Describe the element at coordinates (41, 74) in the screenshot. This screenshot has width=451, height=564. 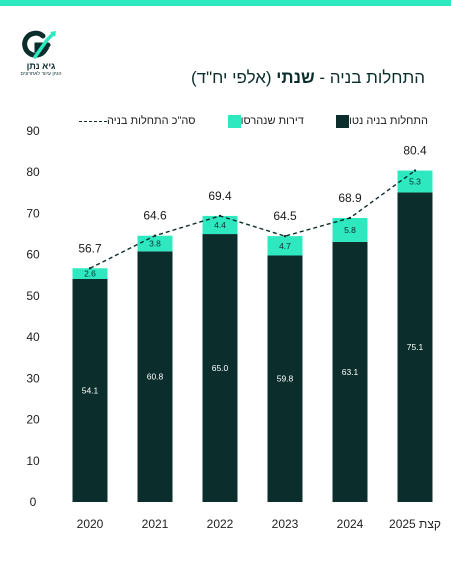
I see `brand-tagline: הגיון עיוור לאחרונים` at that location.